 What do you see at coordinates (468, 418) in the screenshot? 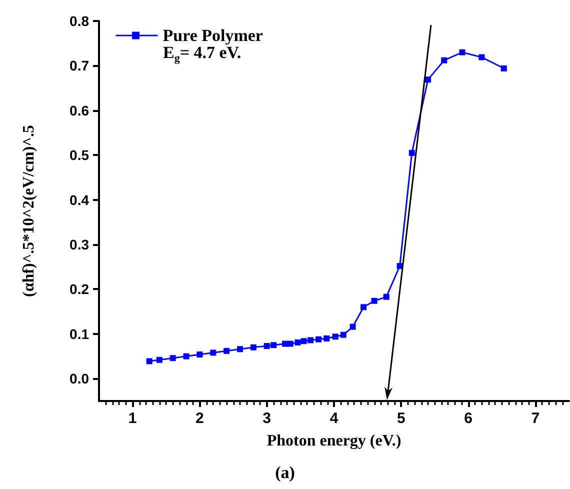
I see `x-tick-label: 6` at bounding box center [468, 418].